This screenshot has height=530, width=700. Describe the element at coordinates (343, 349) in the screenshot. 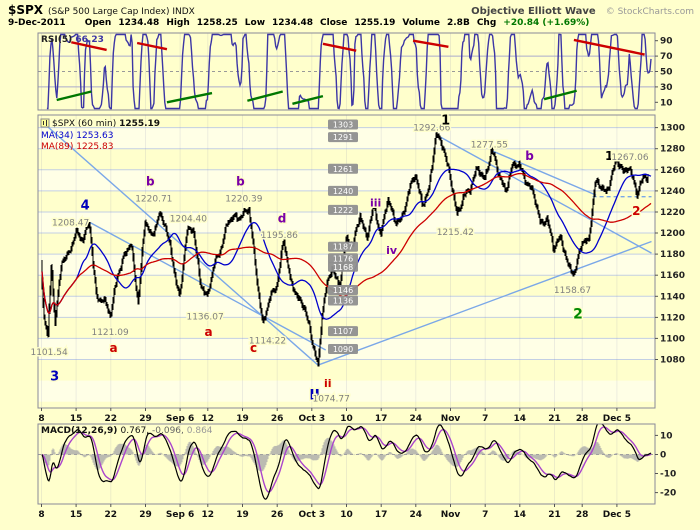

I see `pivot-level-text: 1090` at that location.